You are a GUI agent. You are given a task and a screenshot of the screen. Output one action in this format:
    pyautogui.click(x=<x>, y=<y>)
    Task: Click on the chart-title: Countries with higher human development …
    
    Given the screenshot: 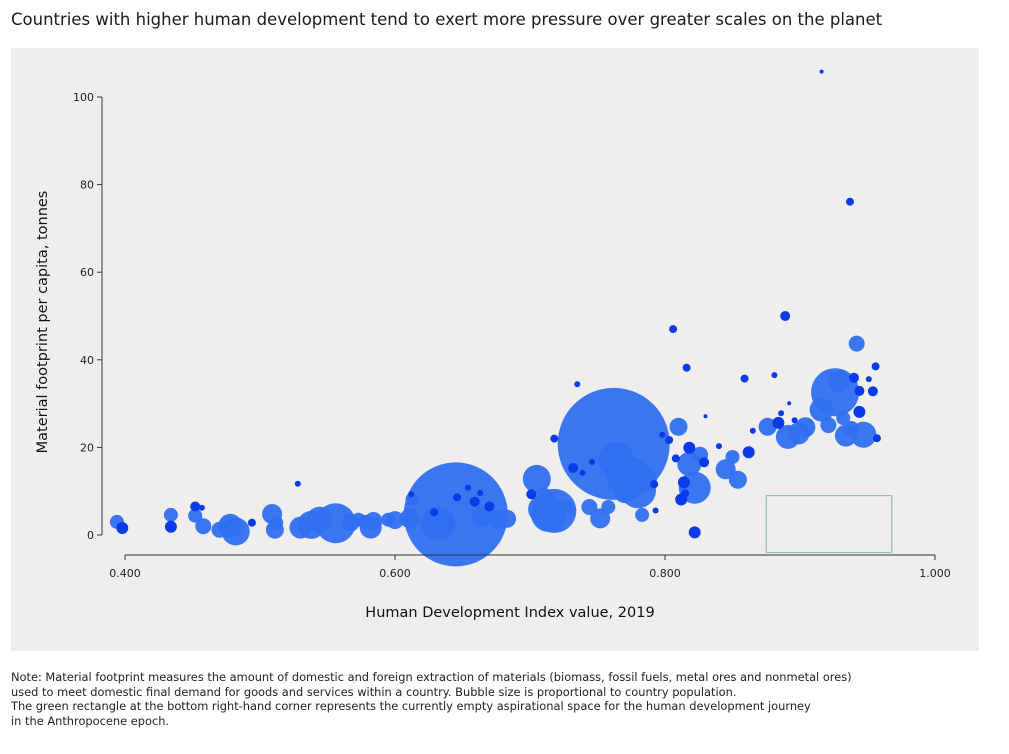 What is the action you would take?
    pyautogui.click(x=447, y=19)
    